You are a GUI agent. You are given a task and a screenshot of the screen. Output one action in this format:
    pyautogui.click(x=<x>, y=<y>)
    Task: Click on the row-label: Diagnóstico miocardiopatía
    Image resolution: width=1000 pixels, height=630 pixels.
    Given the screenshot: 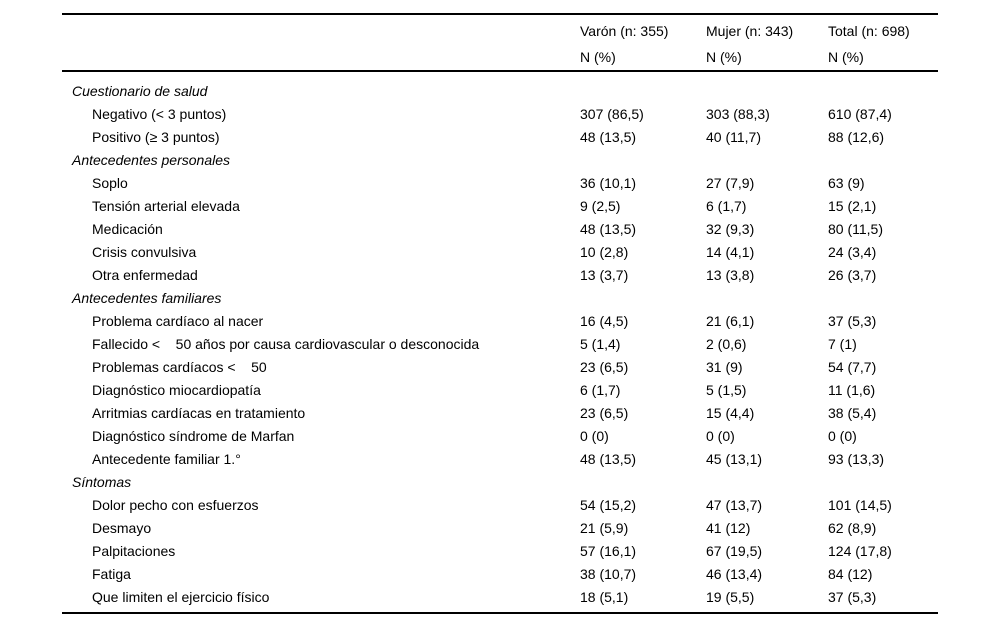 What is the action you would take?
    pyautogui.click(x=176, y=389)
    